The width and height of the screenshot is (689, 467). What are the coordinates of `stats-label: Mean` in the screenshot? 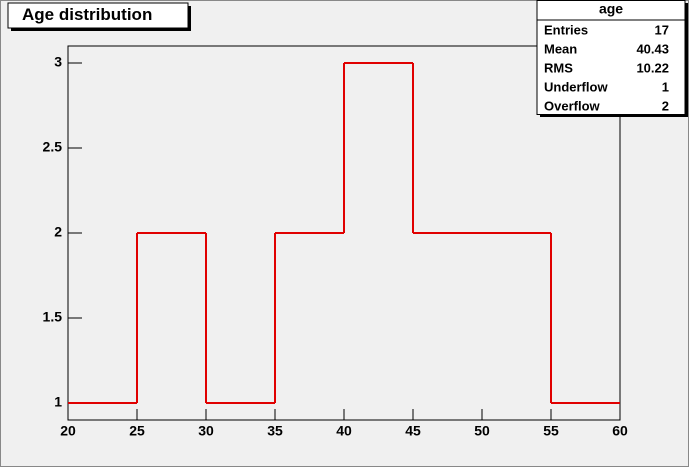 It's located at (560, 48).